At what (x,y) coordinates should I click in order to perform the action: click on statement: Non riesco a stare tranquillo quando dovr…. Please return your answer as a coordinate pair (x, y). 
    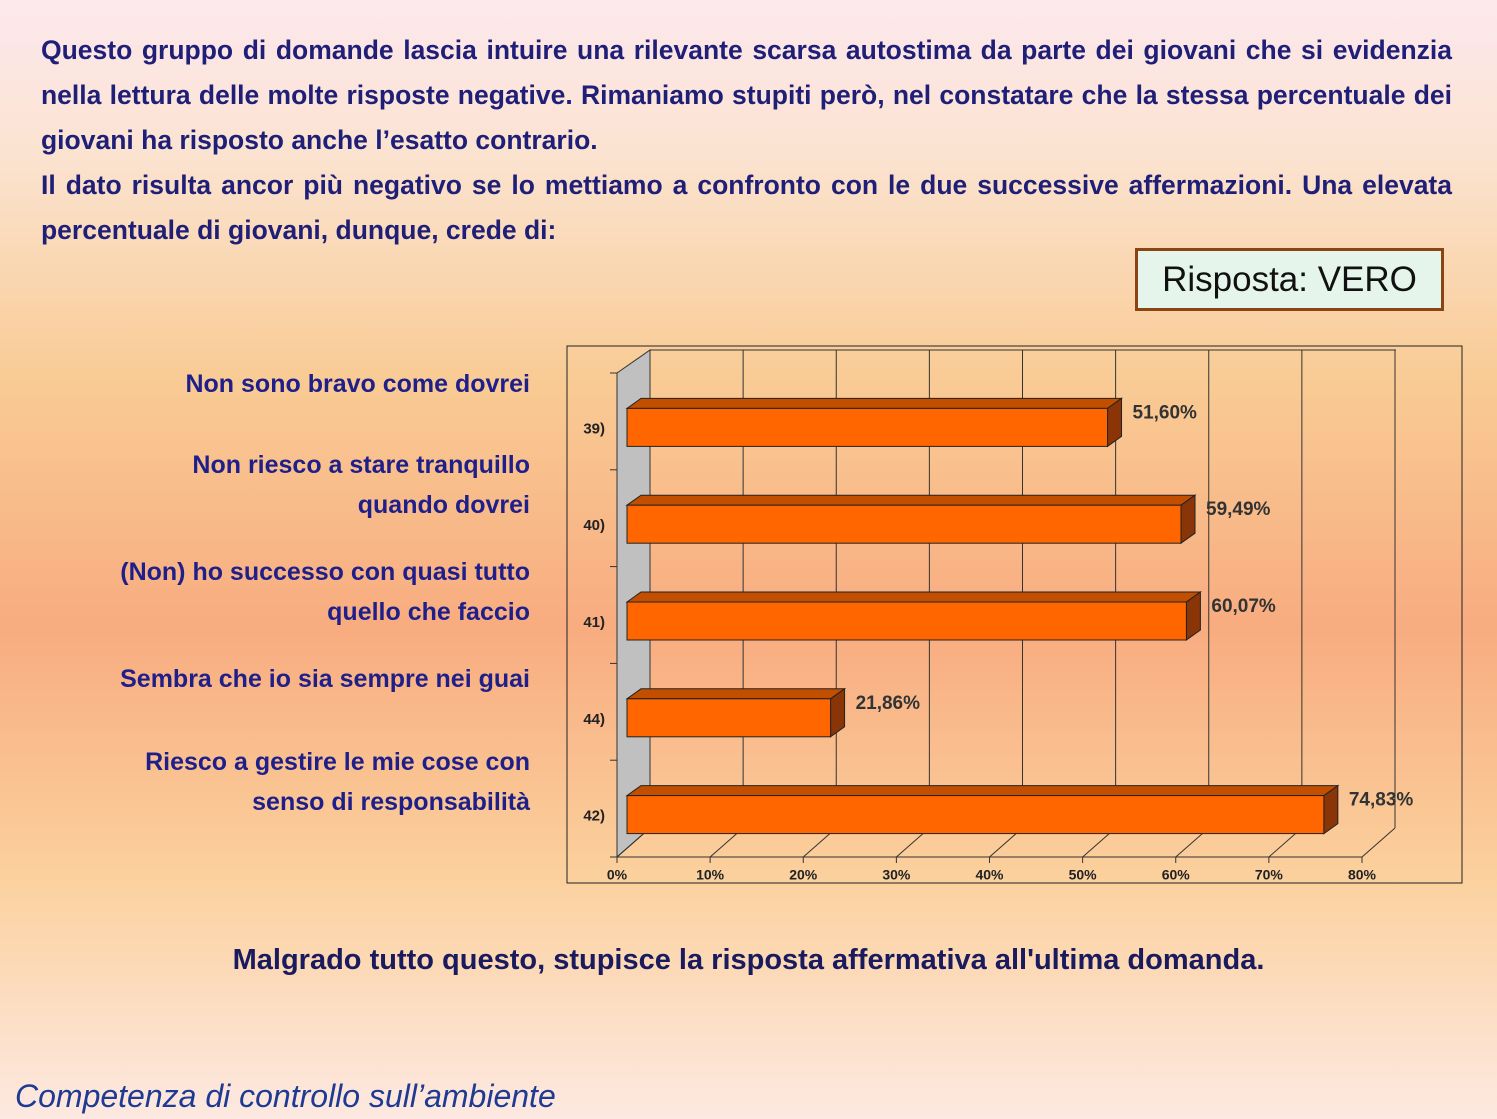
    Looking at the image, I should click on (280, 485).